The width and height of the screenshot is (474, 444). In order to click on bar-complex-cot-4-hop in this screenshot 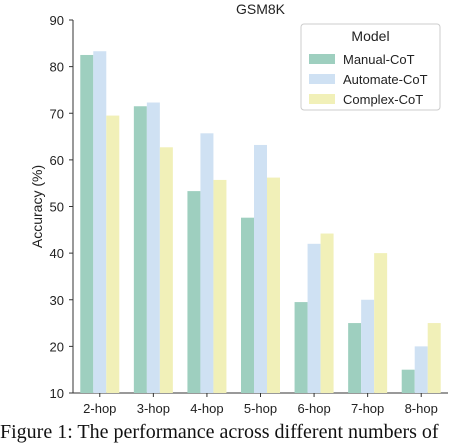, I will do `click(220, 286)`.